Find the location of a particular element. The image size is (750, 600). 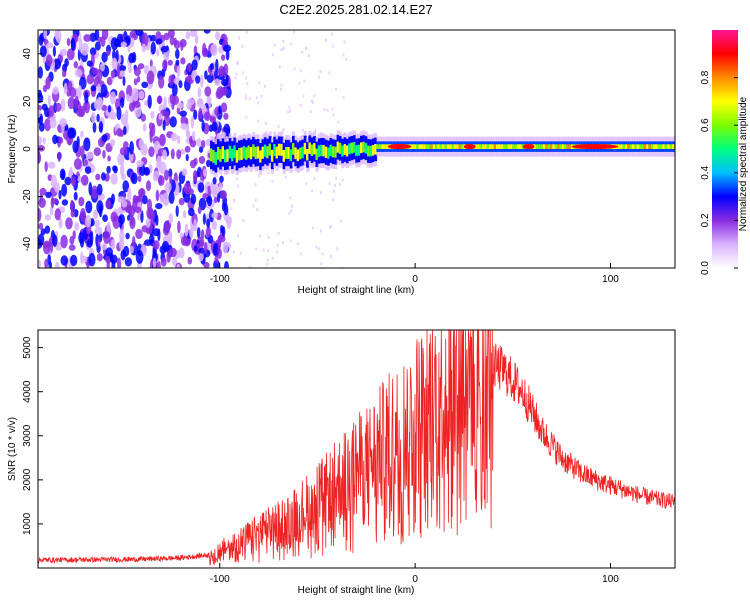

figure-title: C2E2.2025.281.02.14.E27 is located at coordinates (355, 9).